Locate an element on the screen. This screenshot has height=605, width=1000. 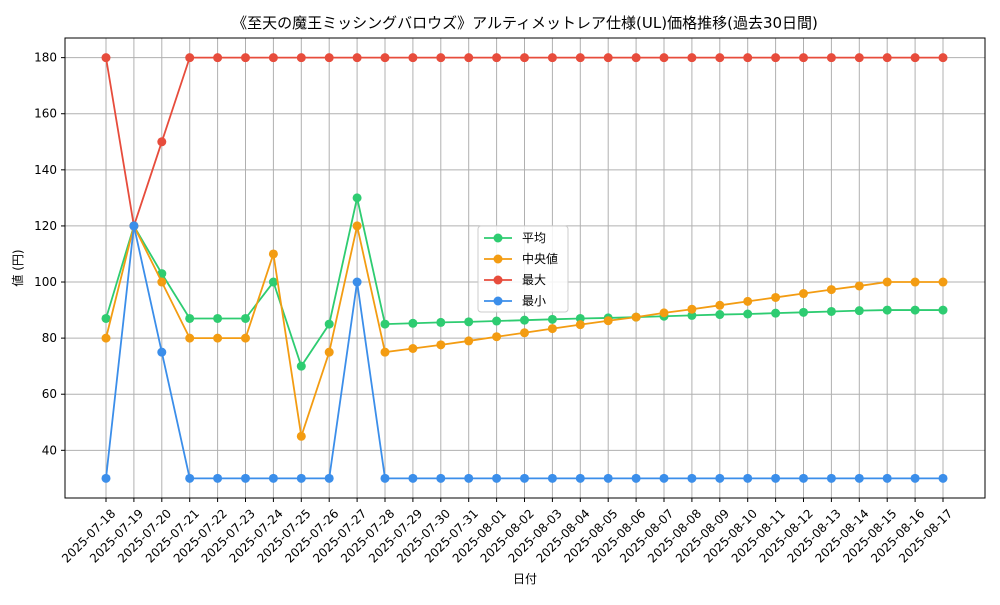
legend-label: 中央値 is located at coordinates (540, 258).